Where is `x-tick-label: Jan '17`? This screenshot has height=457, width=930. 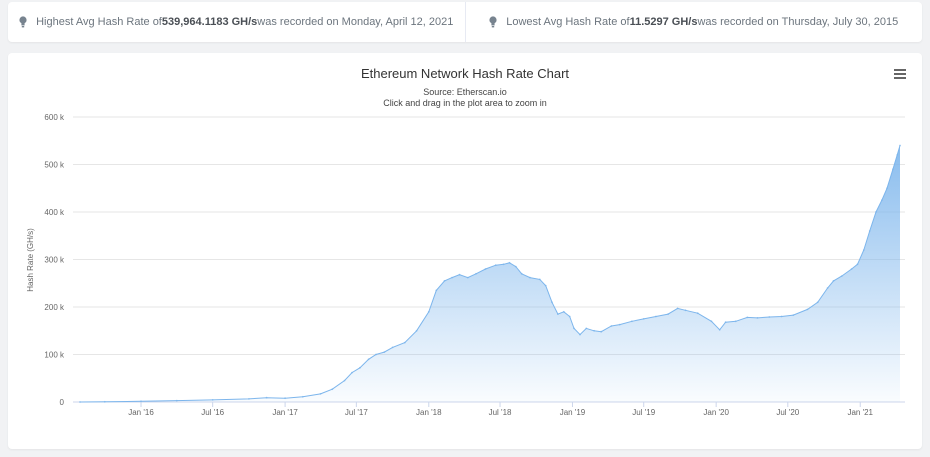
x-tick-label: Jan '17 is located at coordinates (285, 412).